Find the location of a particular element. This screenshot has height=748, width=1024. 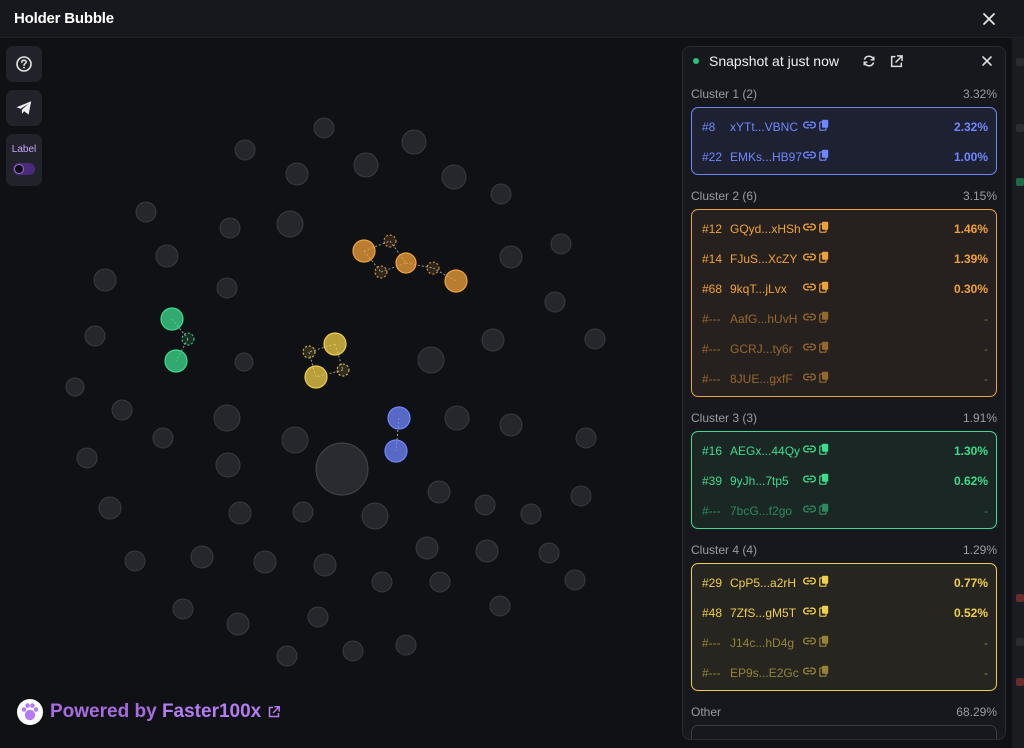

telegram-button is located at coordinates (24, 108).